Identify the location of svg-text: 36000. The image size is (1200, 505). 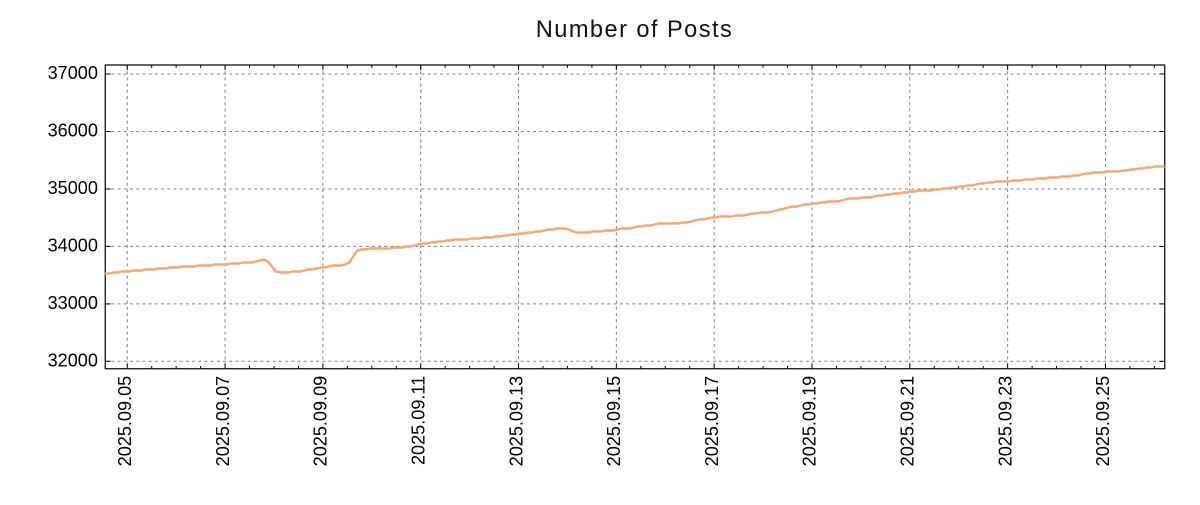
(73, 131).